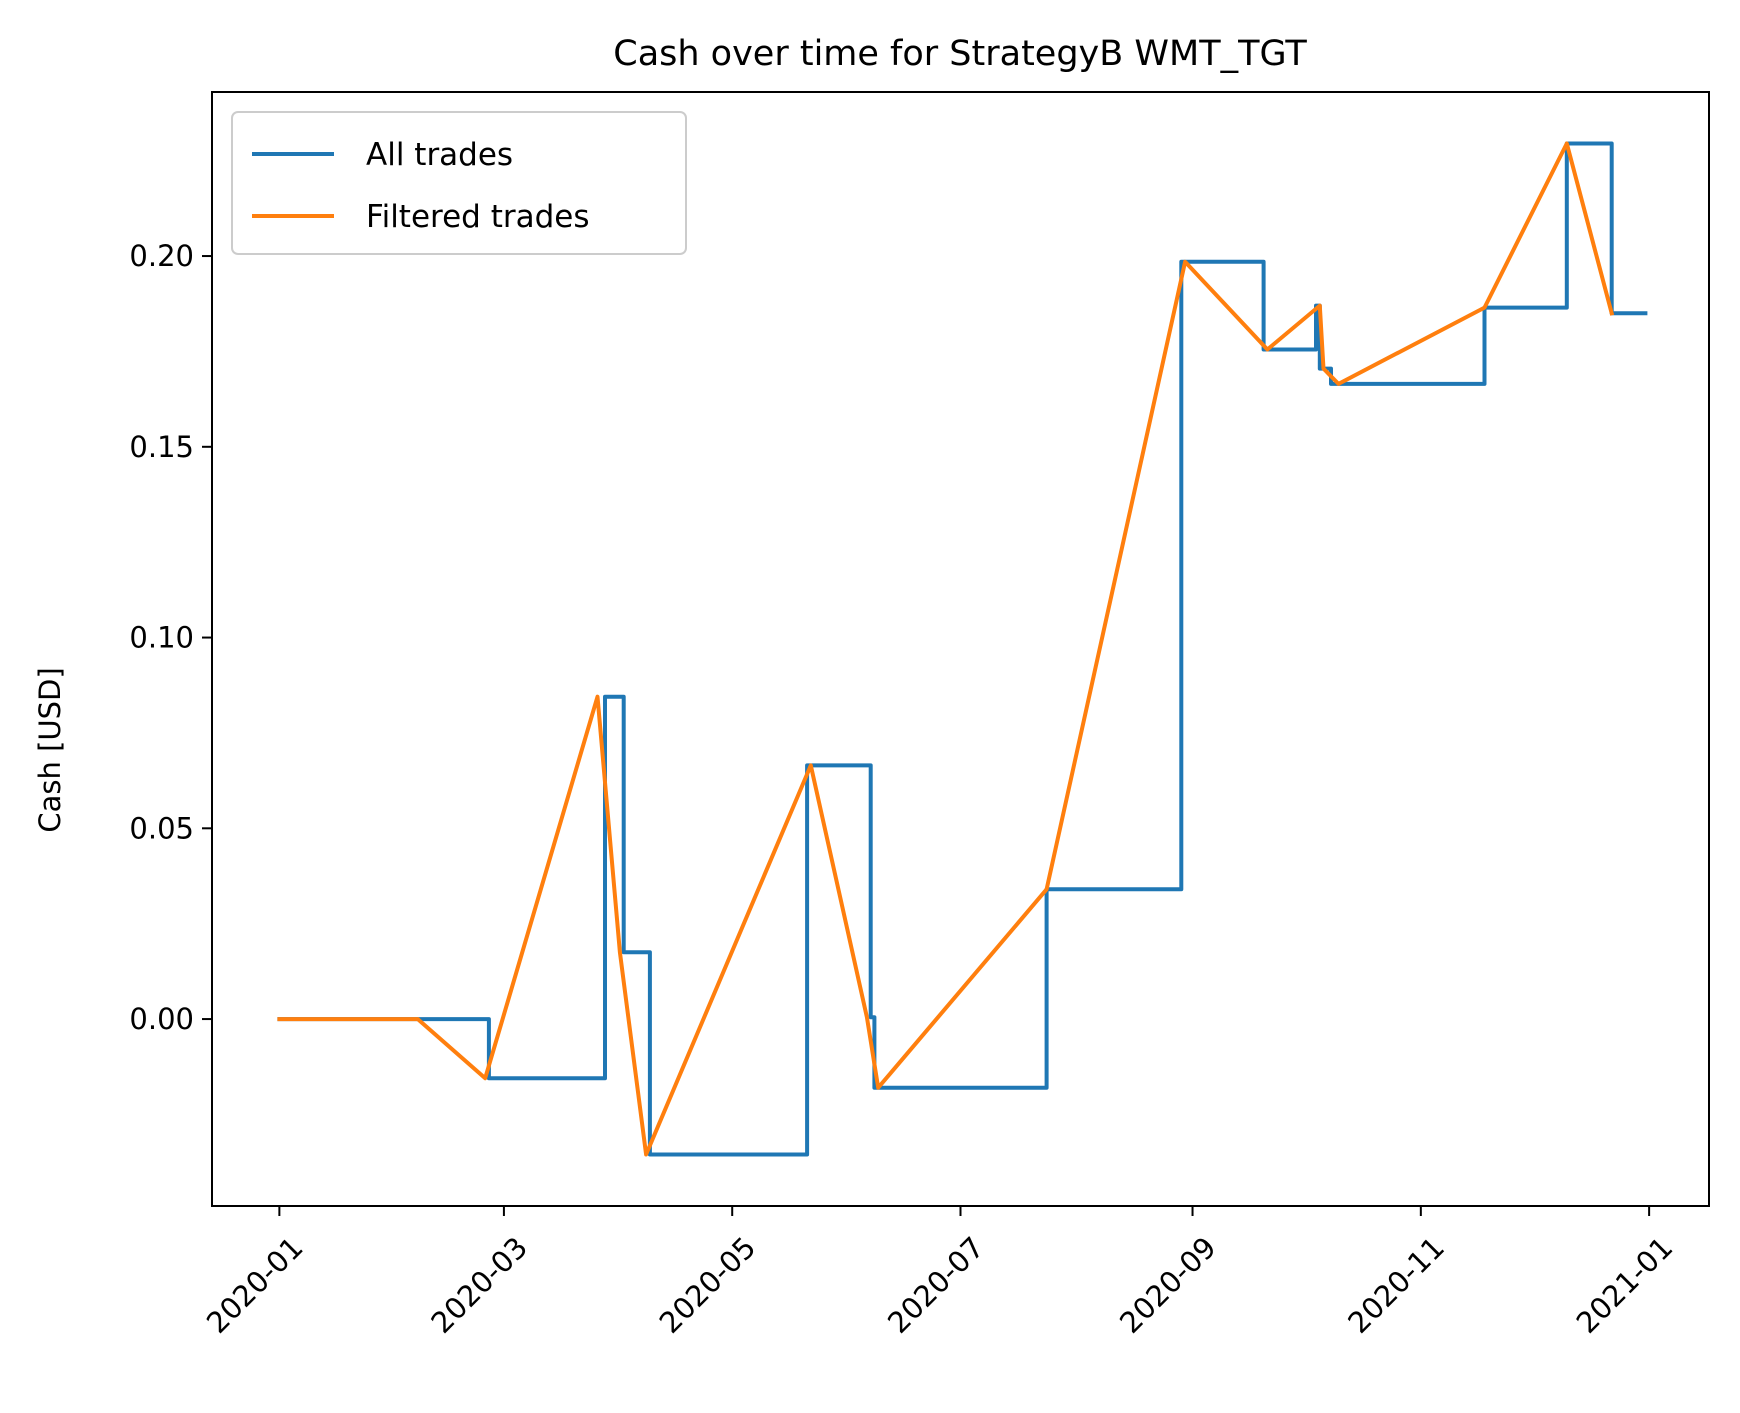 The image size is (1740, 1413). What do you see at coordinates (478, 217) in the screenshot?
I see `legend-label-2: Filtered trades` at bounding box center [478, 217].